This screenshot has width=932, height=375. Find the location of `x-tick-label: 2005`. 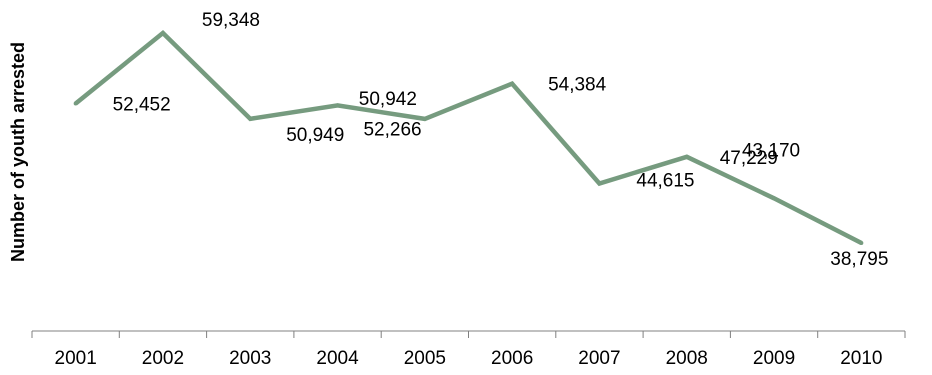

x-tick-label: 2005 is located at coordinates (425, 358).